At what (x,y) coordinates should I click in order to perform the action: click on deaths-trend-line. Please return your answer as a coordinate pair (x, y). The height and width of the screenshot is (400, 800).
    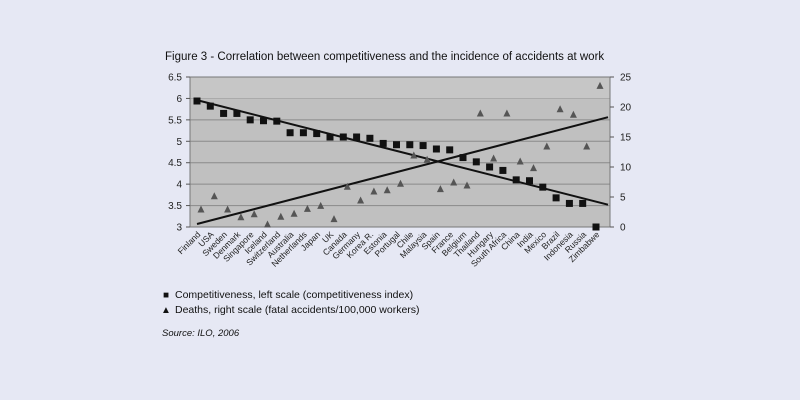
    Looking at the image, I should click on (402, 170).